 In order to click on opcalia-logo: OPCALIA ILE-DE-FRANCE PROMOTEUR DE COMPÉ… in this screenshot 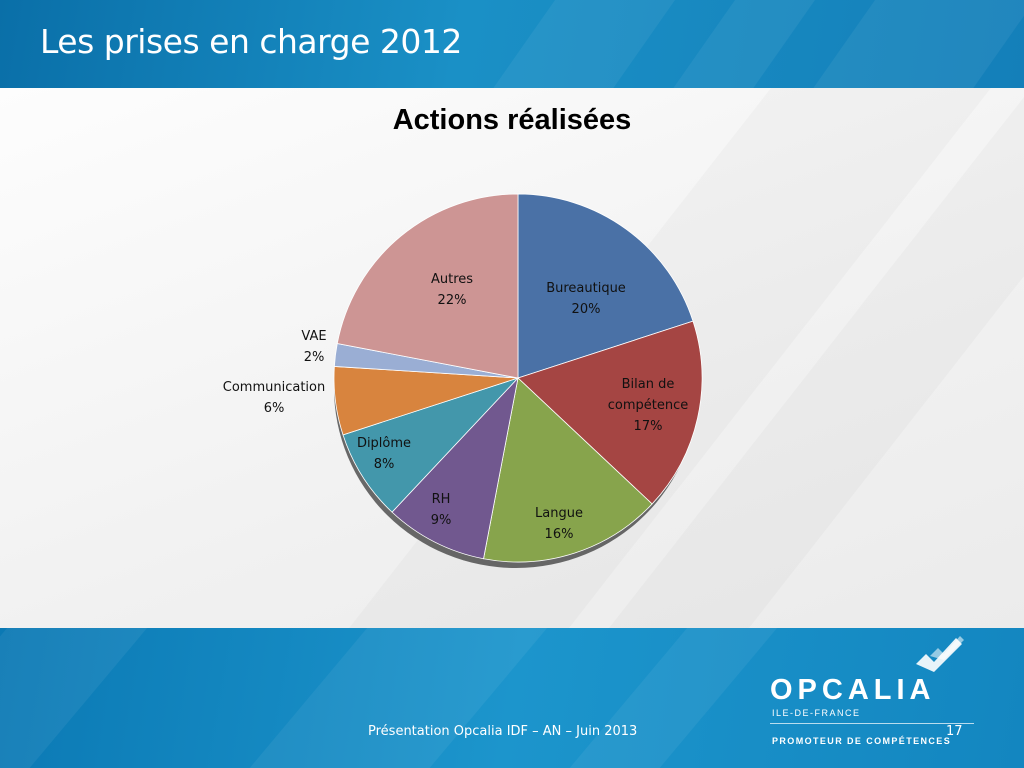, I will do `click(875, 696)`.